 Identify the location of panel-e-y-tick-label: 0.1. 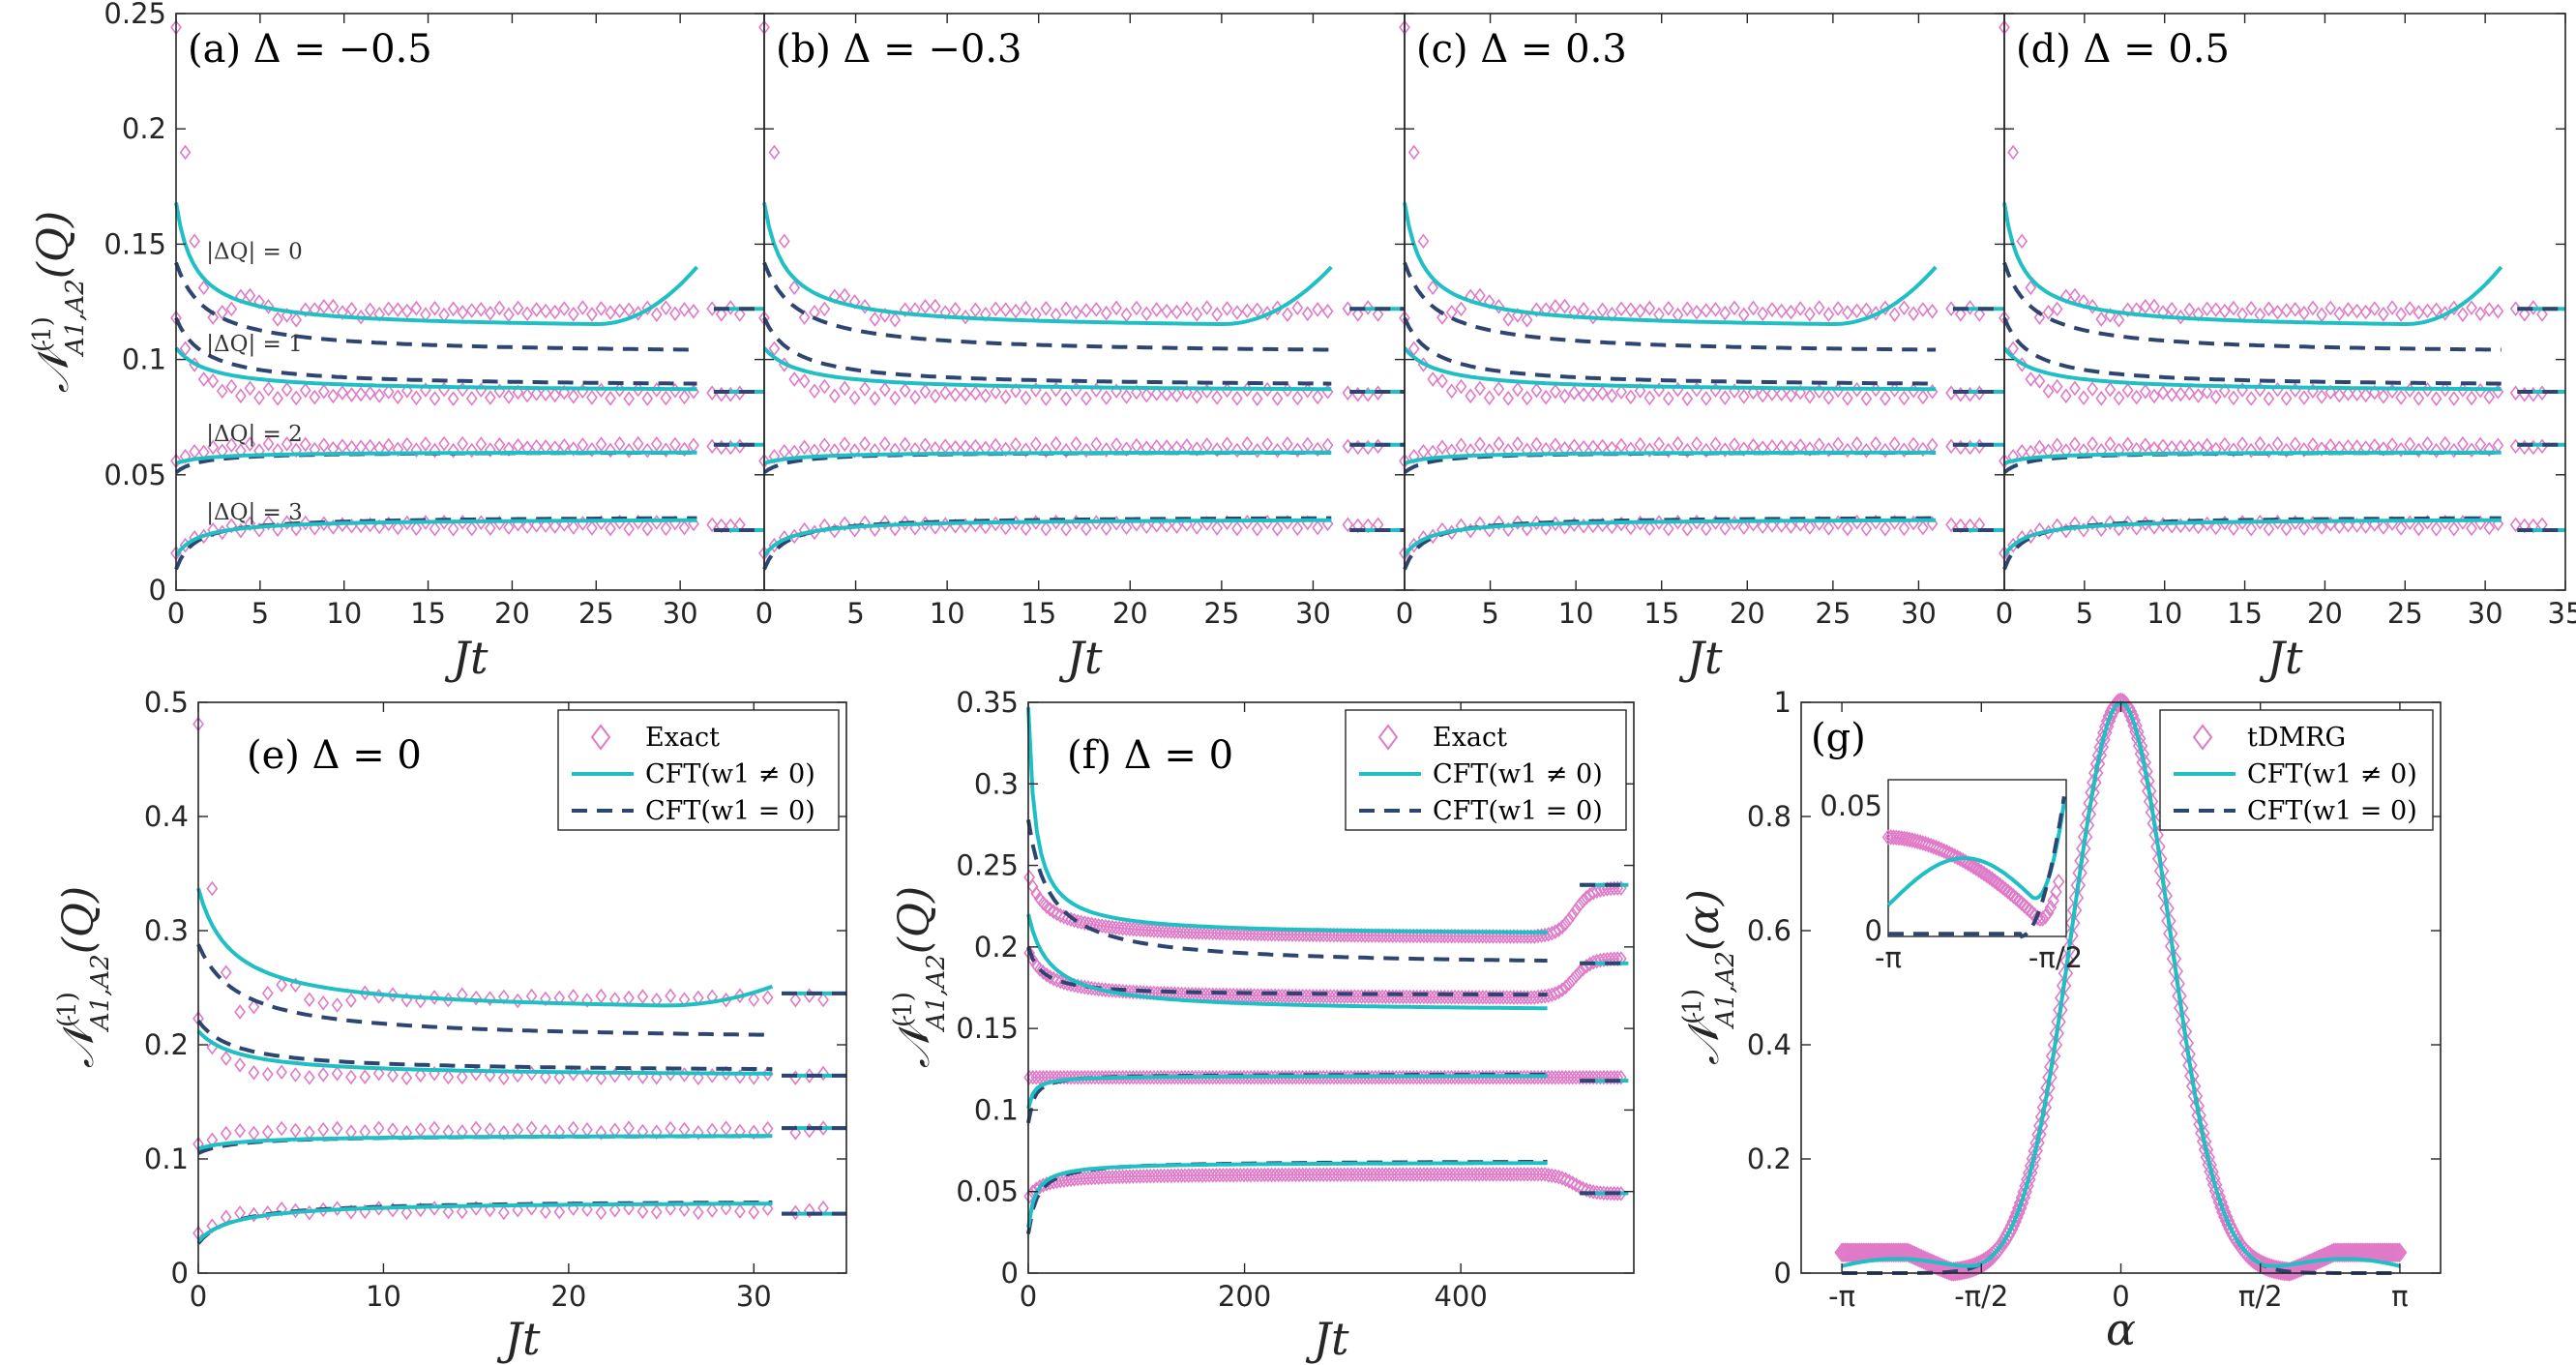
(166, 1158).